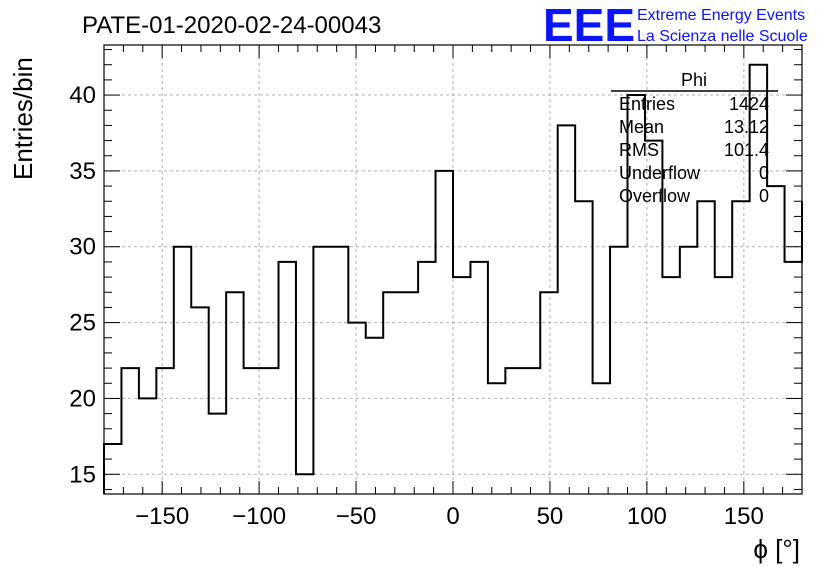  What do you see at coordinates (589, 25) in the screenshot?
I see `eee-logo-mark: EEE` at bounding box center [589, 25].